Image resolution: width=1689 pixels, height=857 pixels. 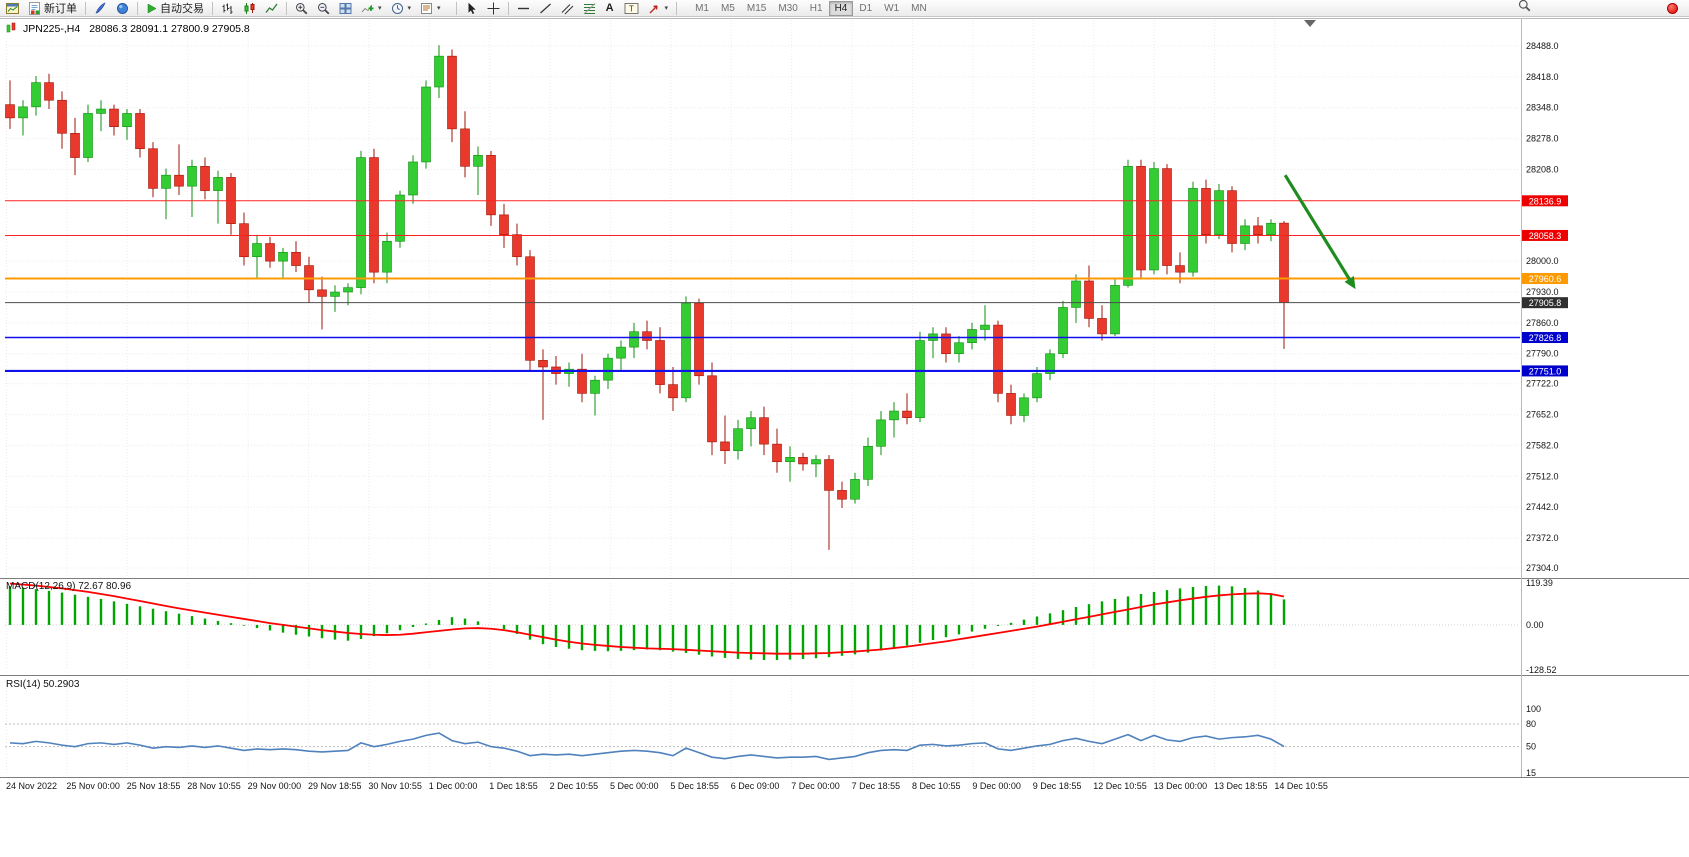 I want to click on timeframe-m15-button: M15, so click(x=756, y=8).